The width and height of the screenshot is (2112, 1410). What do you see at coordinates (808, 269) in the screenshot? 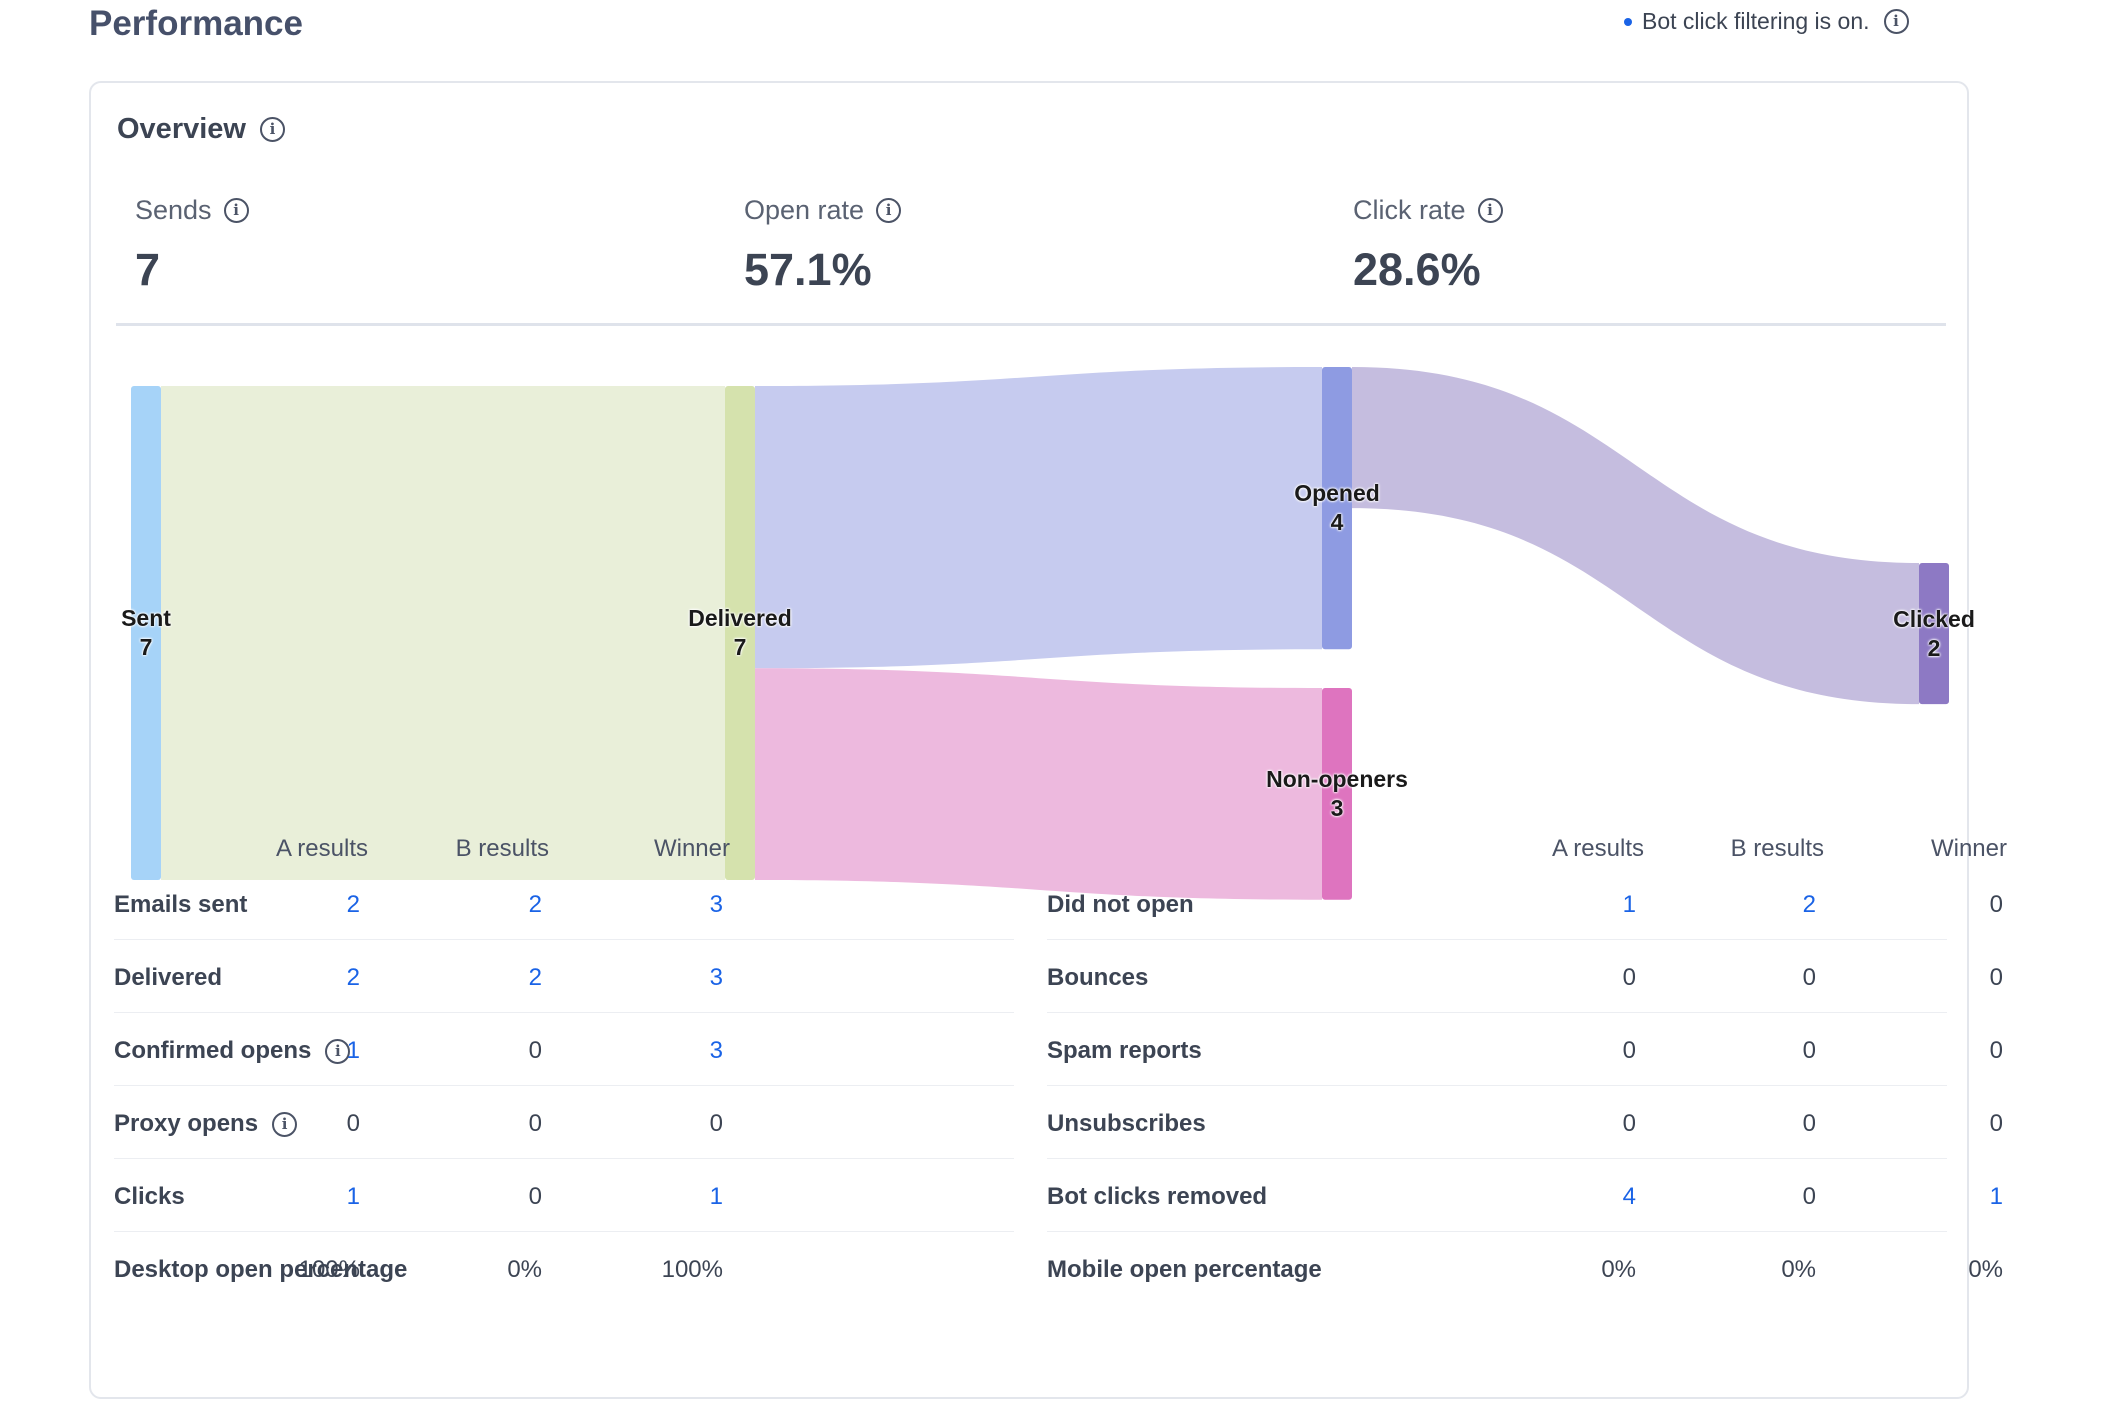
I see `stat-value: 57.1%` at bounding box center [808, 269].